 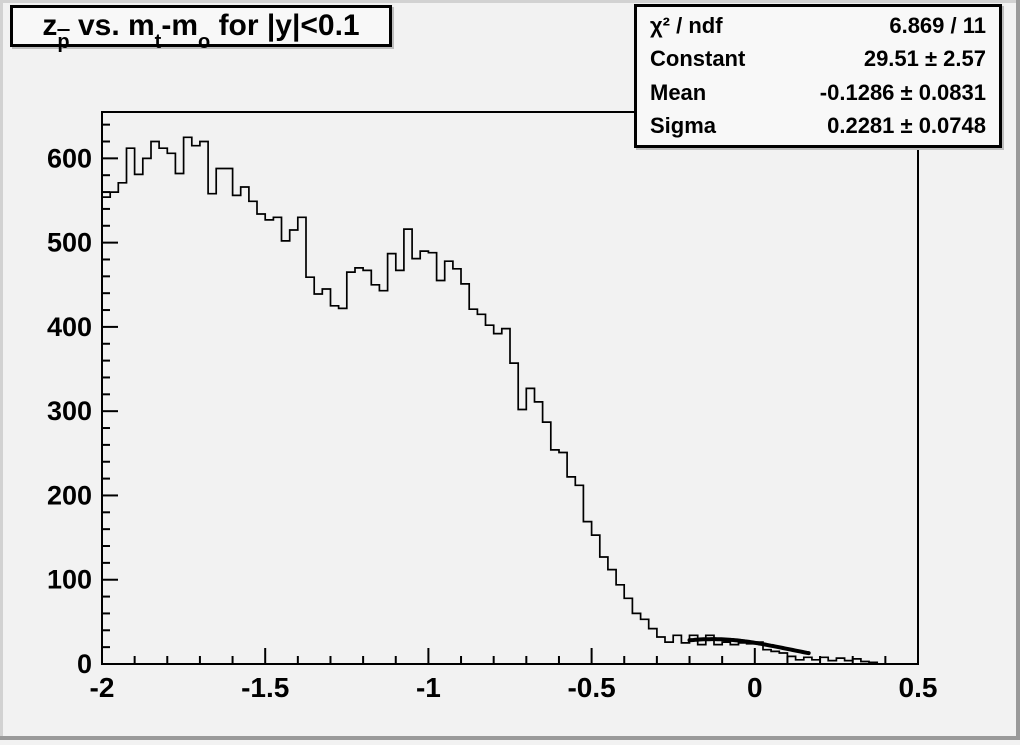 What do you see at coordinates (678, 92) in the screenshot?
I see `stat-label: Mean` at bounding box center [678, 92].